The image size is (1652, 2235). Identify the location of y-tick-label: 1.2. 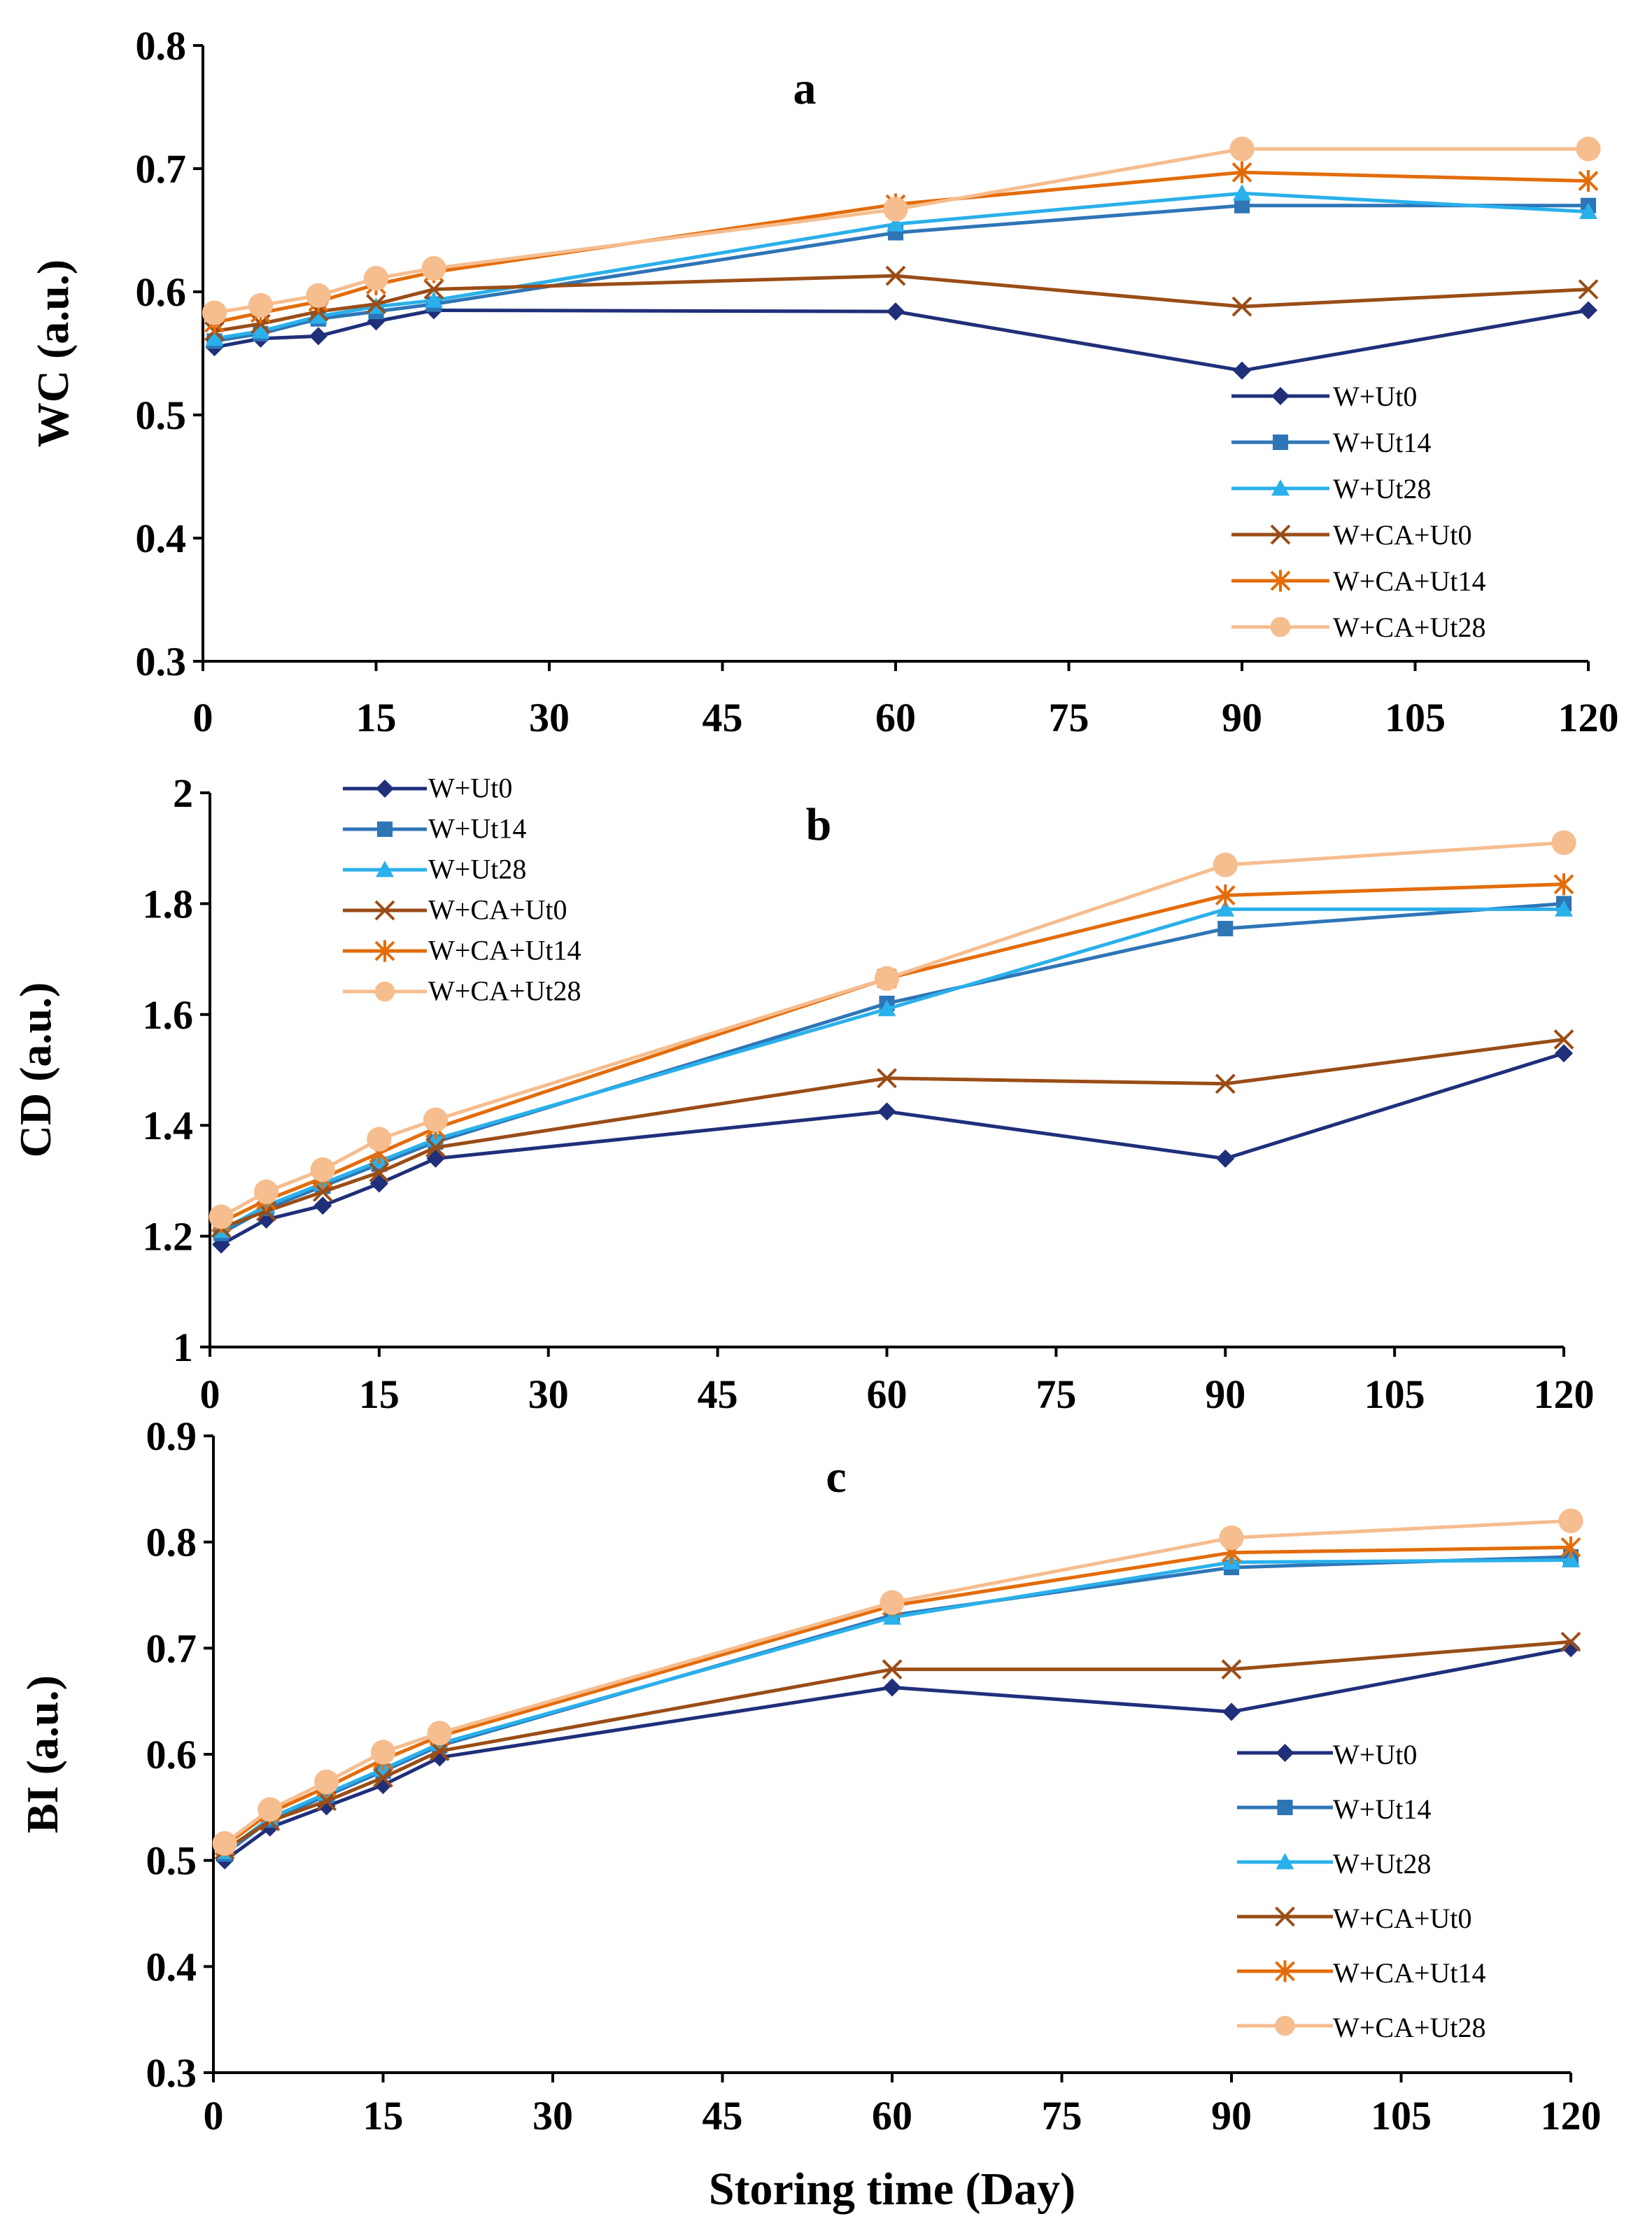
(168, 1237).